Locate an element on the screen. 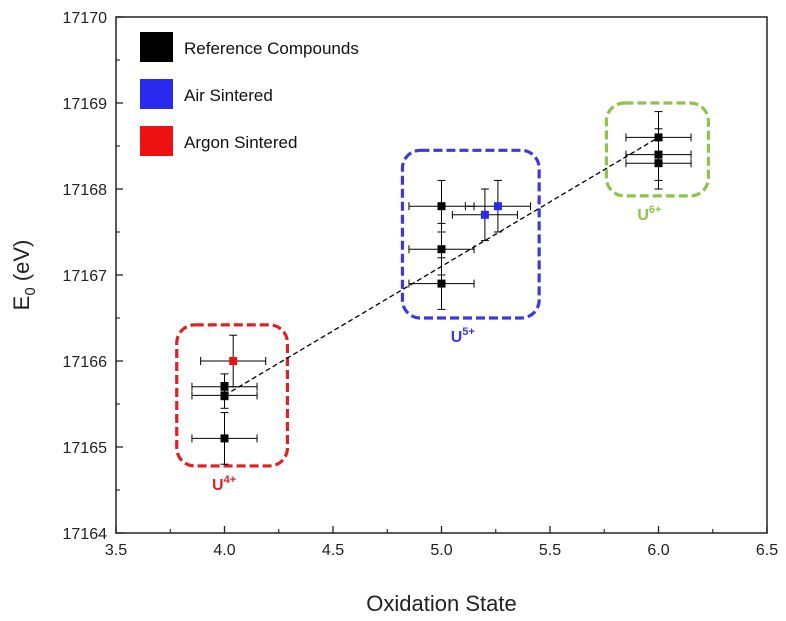 The width and height of the screenshot is (786, 621). group-box-4plus is located at coordinates (232, 395).